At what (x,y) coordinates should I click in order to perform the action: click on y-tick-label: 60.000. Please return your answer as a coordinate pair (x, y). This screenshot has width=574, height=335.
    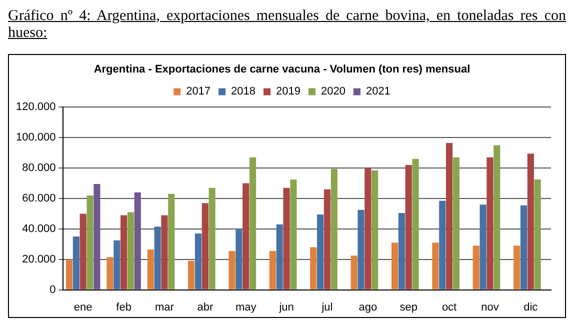
    Looking at the image, I should click on (39, 198).